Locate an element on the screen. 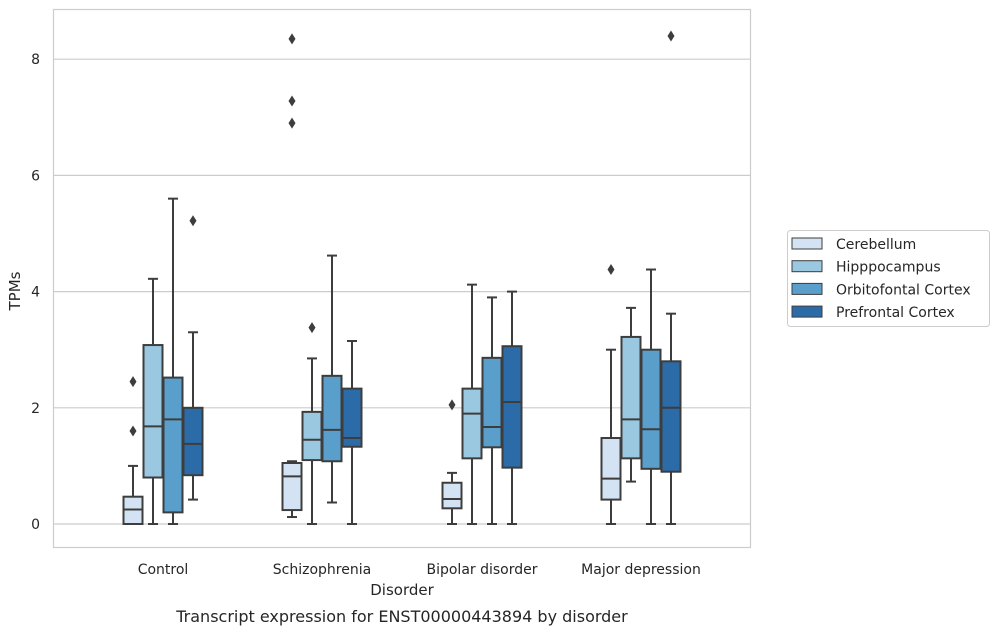 The height and width of the screenshot is (634, 999). box-hipppocampus-bipolar-disorder is located at coordinates (472, 404).